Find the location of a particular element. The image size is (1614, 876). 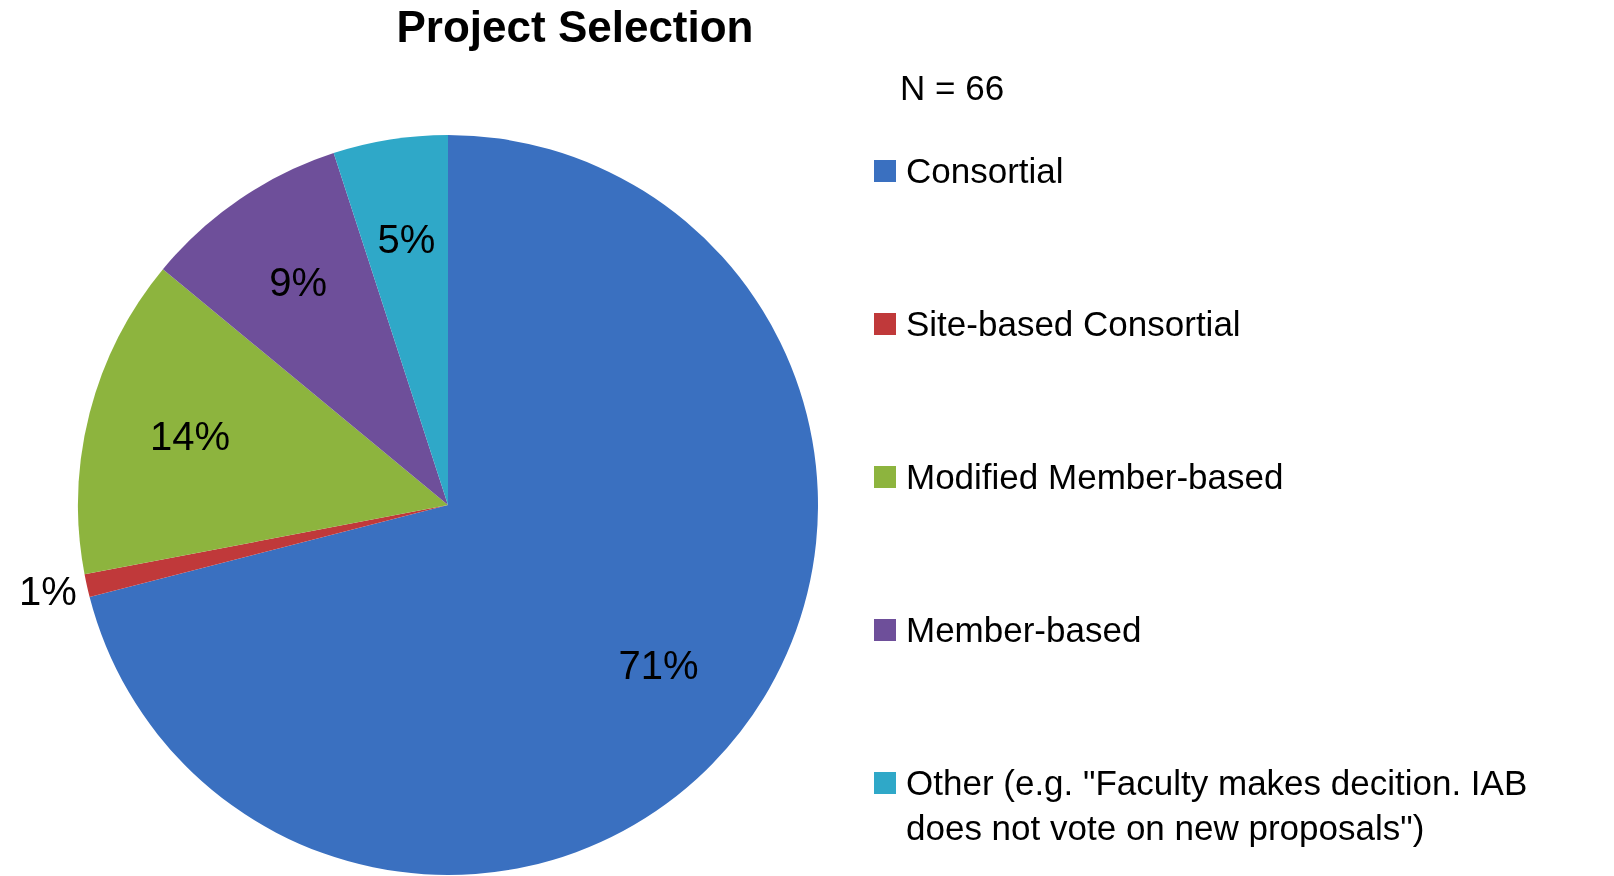

chart-title: Project Selection is located at coordinates (575, 27).